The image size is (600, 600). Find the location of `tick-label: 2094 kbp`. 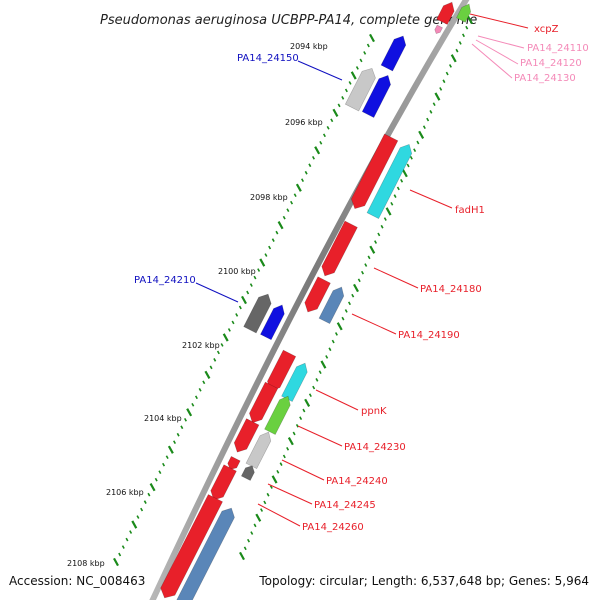

tick-label: 2094 kbp is located at coordinates (309, 46).